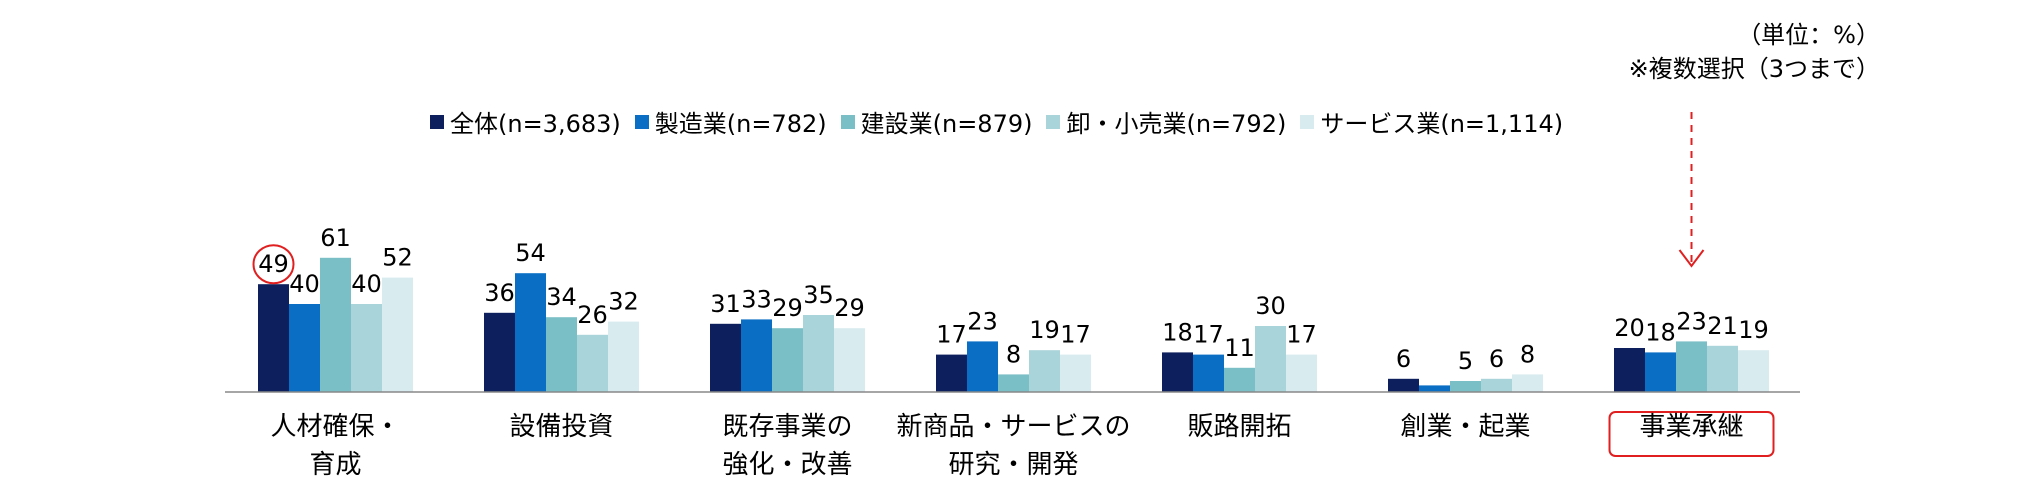 The image size is (2030, 490). Describe the element at coordinates (1270, 306) in the screenshot. I see `data-label-4-3: 30` at that location.